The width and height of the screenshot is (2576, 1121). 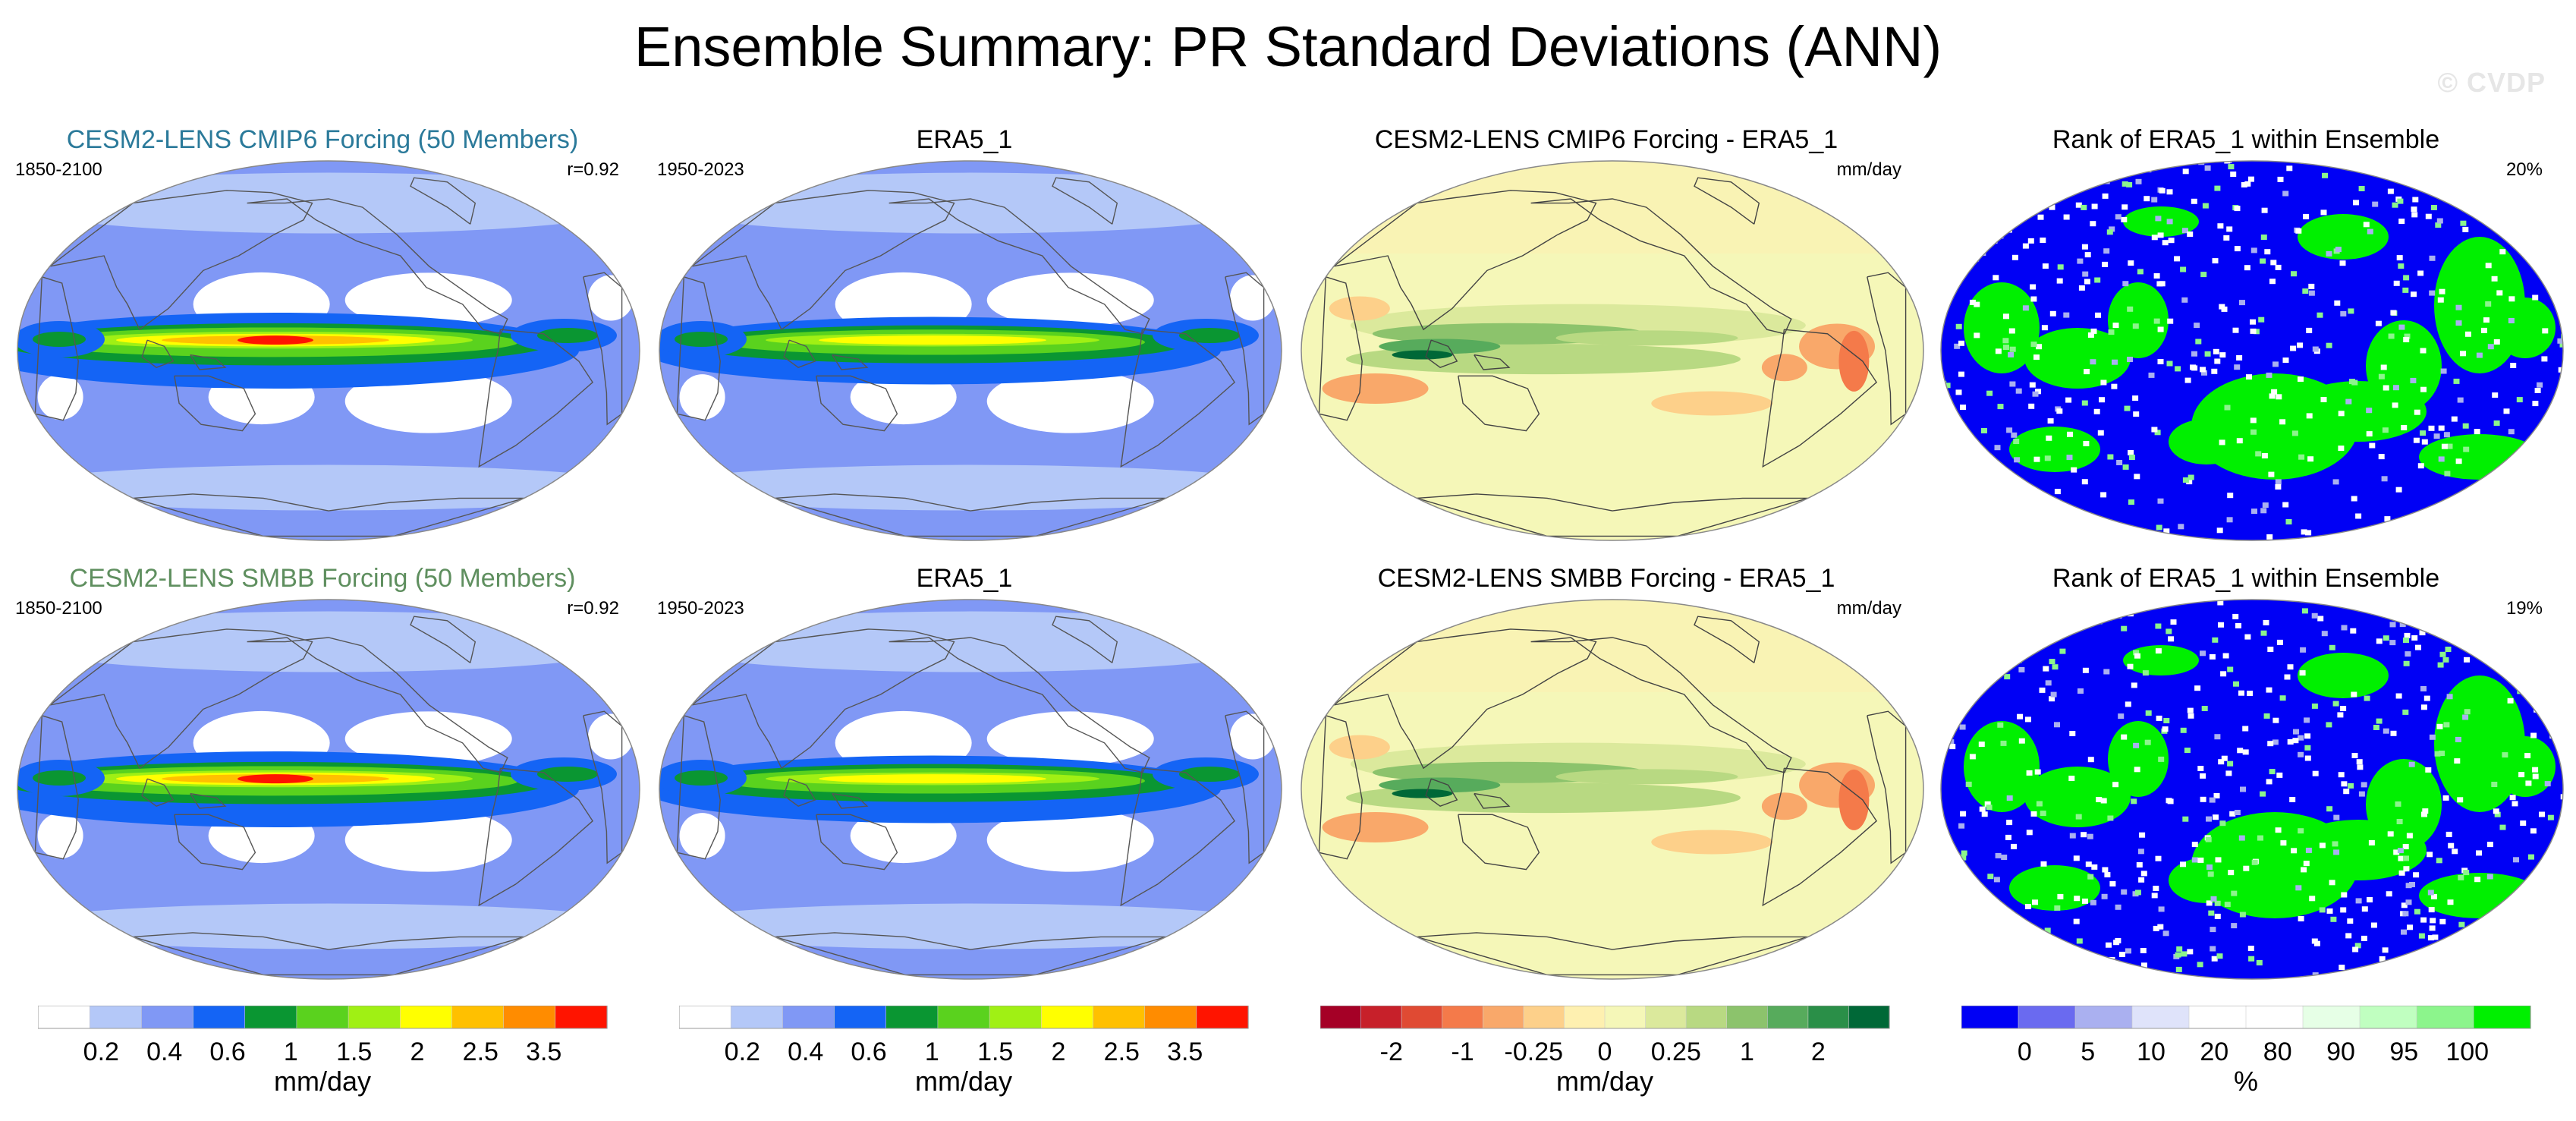 What do you see at coordinates (964, 139) in the screenshot?
I see `panel-2-title: ERA5_1` at bounding box center [964, 139].